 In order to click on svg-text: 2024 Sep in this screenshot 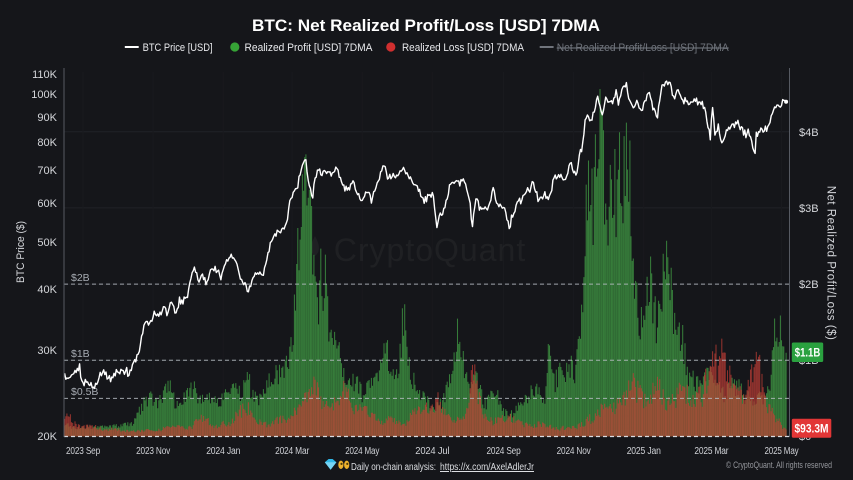, I will do `click(504, 451)`.